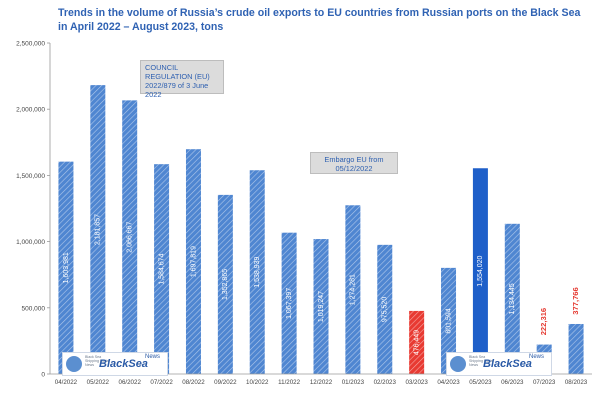  What do you see at coordinates (512, 382) in the screenshot?
I see `x-tick-label: 06/2023` at bounding box center [512, 382].